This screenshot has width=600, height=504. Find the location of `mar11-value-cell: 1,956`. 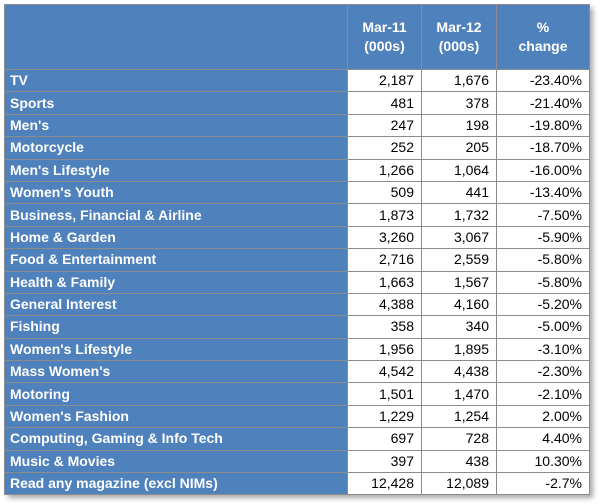

mar11-value-cell: 1,956 is located at coordinates (384, 349).